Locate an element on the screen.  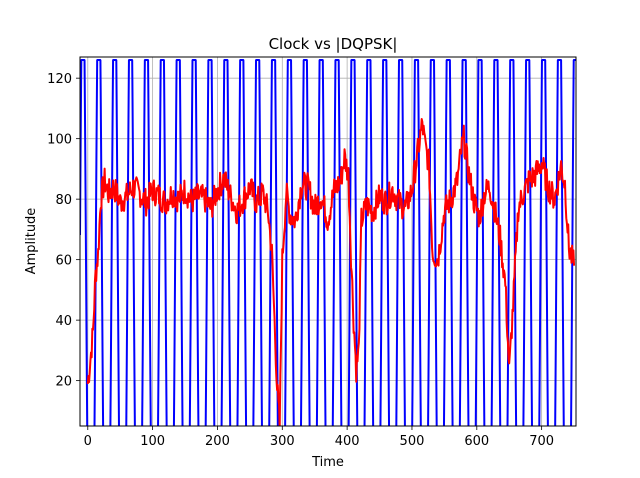
y-tick-label: 100 is located at coordinates (59, 140).